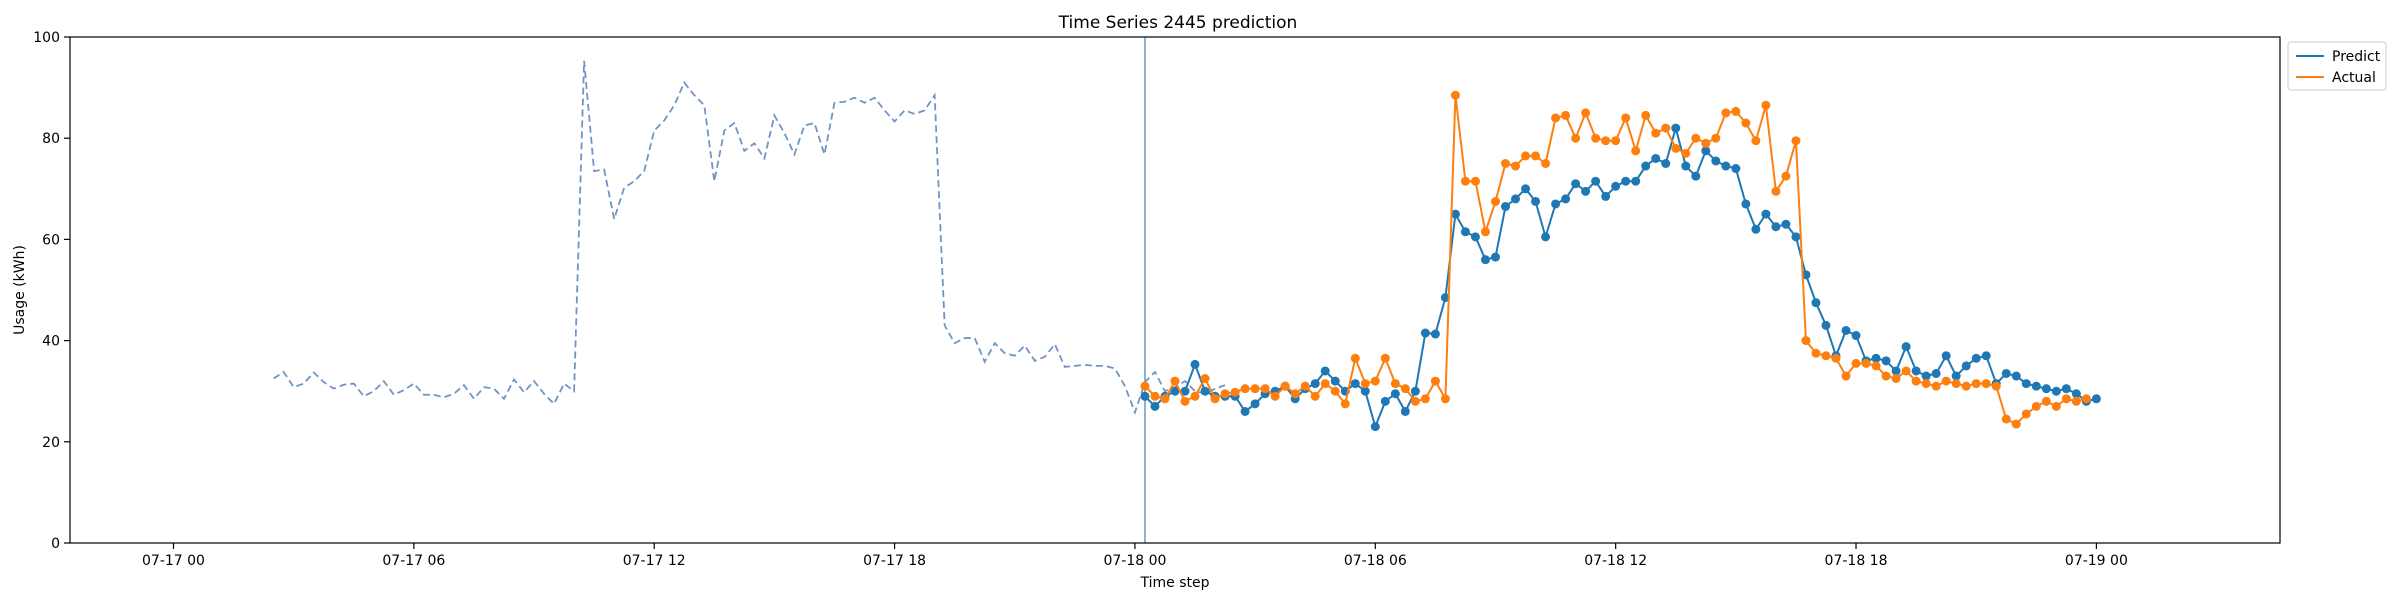  I want to click on x-tick-label: 07-17 06, so click(413, 561).